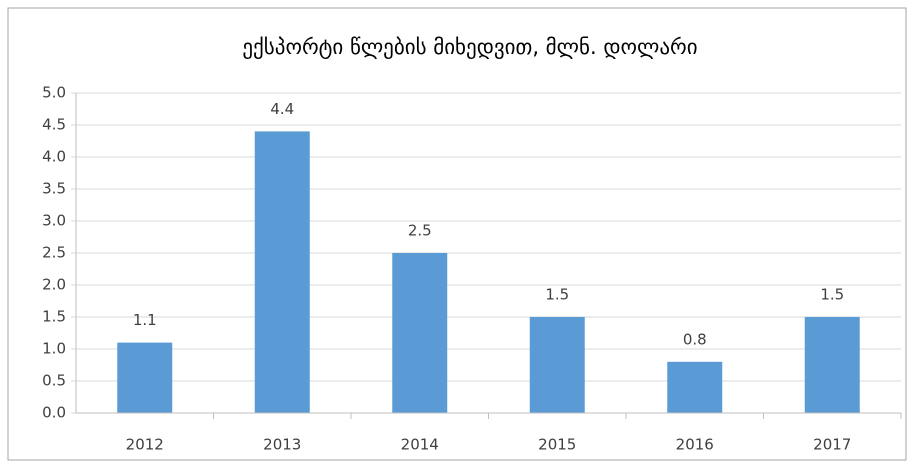  What do you see at coordinates (145, 445) in the screenshot?
I see `x-tick-label: 2012` at bounding box center [145, 445].